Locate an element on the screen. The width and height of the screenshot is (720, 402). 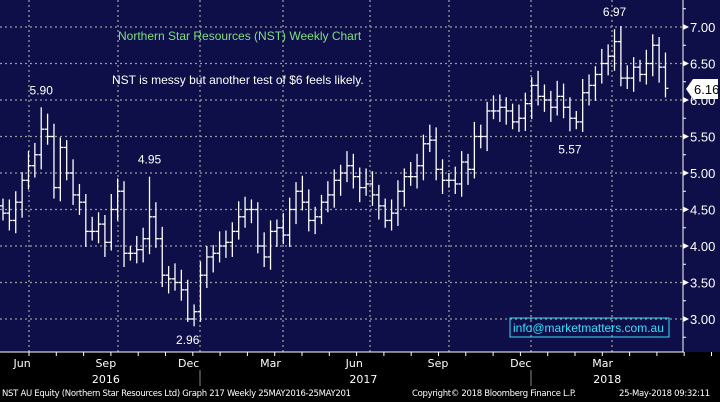
extreme-label: 6.97 is located at coordinates (615, 12).